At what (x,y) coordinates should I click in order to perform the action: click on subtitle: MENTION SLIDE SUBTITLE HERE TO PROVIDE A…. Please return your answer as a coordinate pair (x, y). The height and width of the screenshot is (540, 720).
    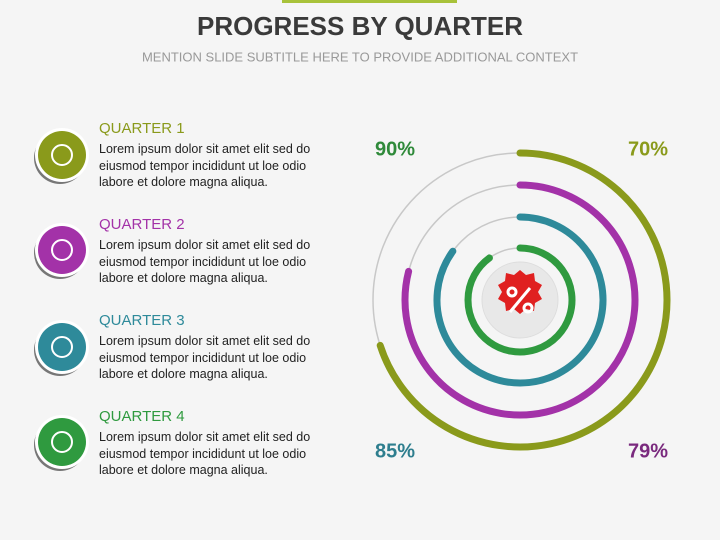
    Looking at the image, I should click on (360, 56).